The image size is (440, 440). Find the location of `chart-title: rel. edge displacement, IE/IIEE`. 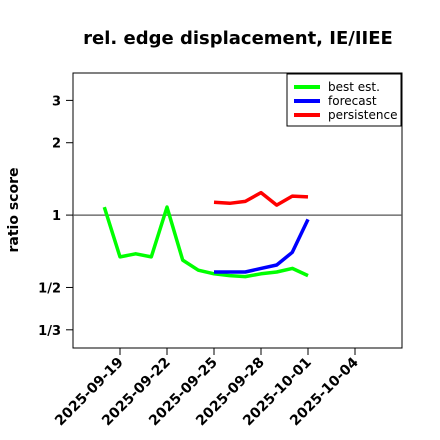

chart-title: rel. edge displacement, IE/IIEE is located at coordinates (238, 38).